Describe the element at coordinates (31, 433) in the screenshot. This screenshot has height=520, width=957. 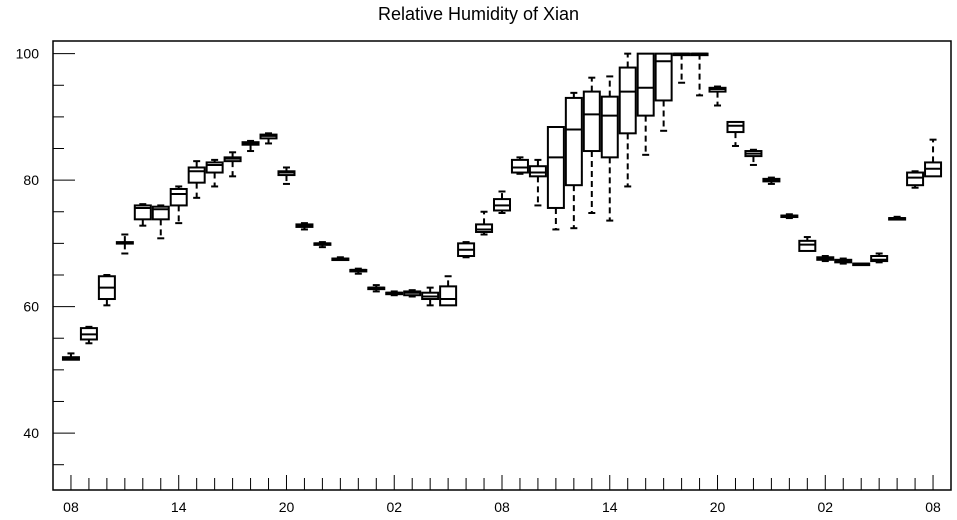
I see `y-tick-label: 40` at that location.